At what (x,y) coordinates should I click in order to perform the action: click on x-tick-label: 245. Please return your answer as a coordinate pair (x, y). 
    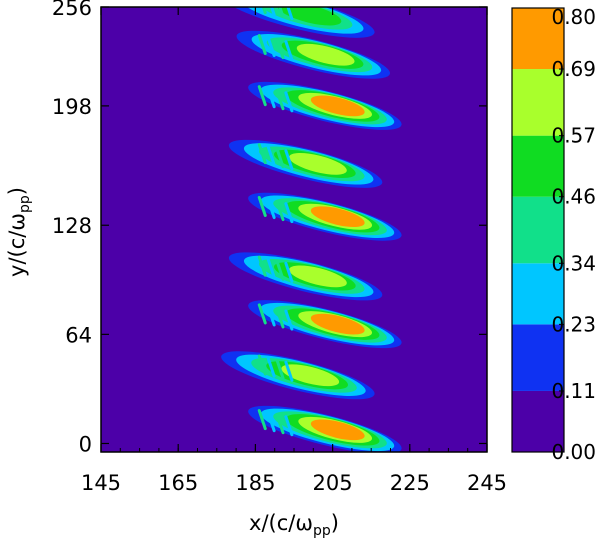
    Looking at the image, I should click on (487, 483).